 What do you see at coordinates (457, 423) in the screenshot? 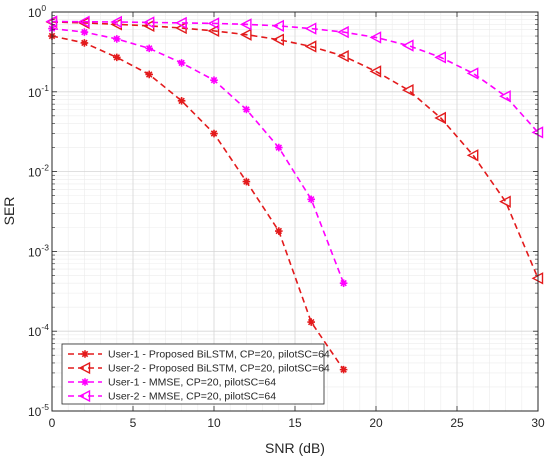
I see `x-tick-label: 25` at bounding box center [457, 423].